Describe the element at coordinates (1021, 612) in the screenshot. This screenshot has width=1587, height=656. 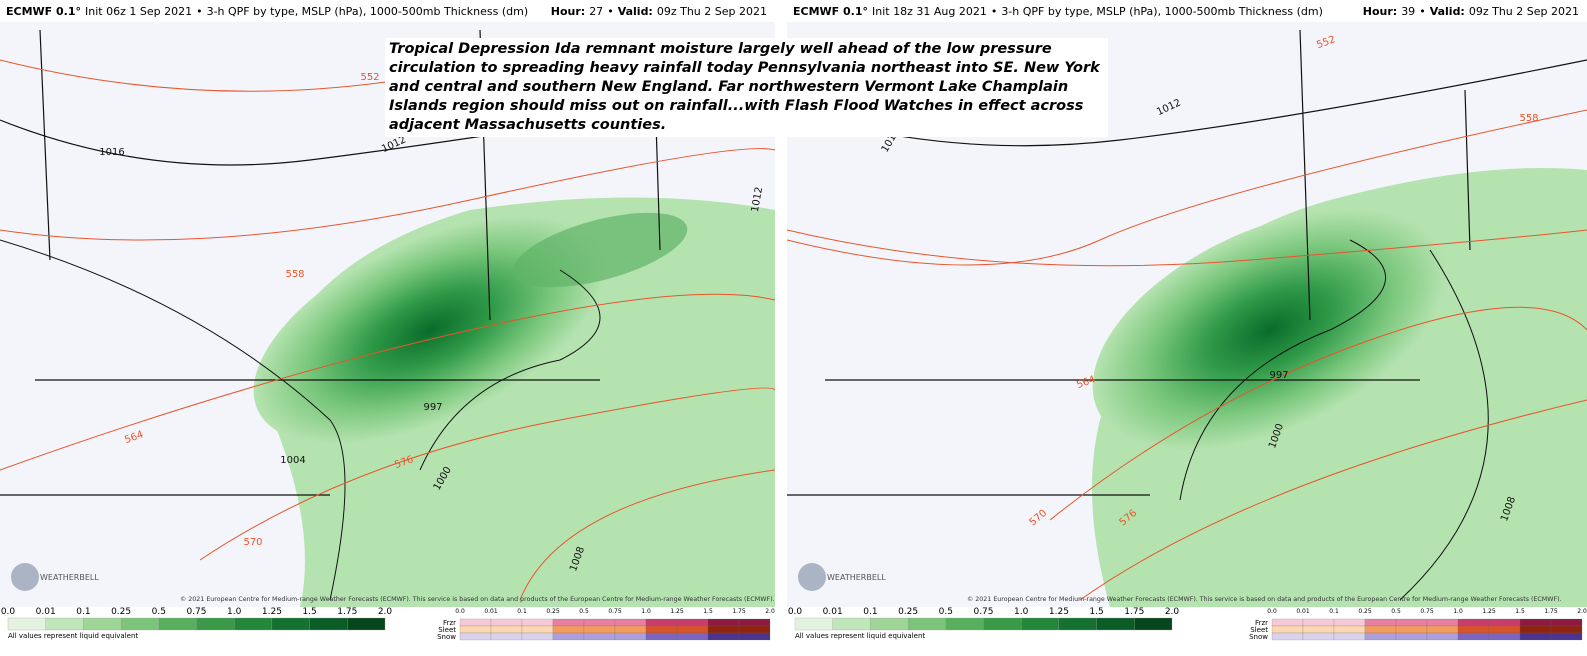
I see `legend-tick: 1.0` at that location.